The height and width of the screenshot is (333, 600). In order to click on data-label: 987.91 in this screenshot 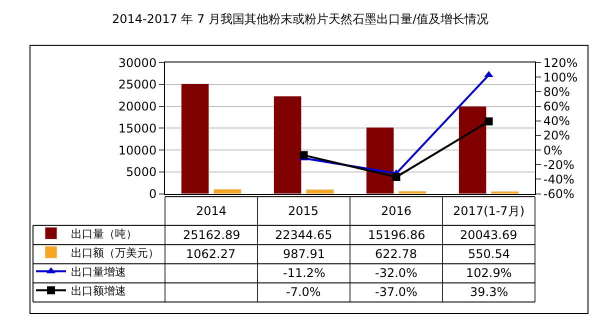, I will do `click(304, 254)`.